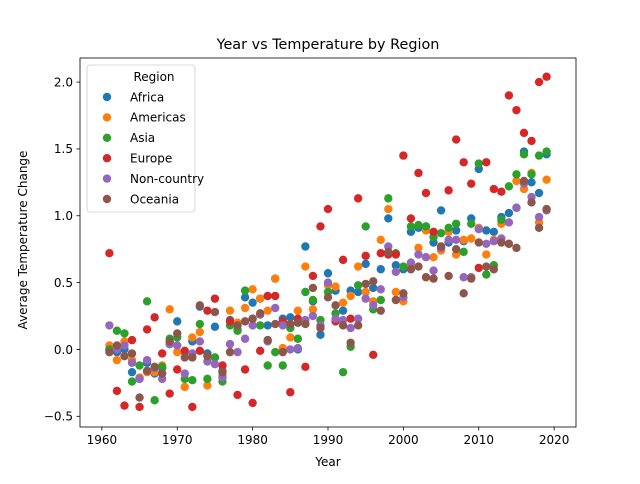  What do you see at coordinates (153, 77) in the screenshot?
I see `legend-title: Region` at bounding box center [153, 77].